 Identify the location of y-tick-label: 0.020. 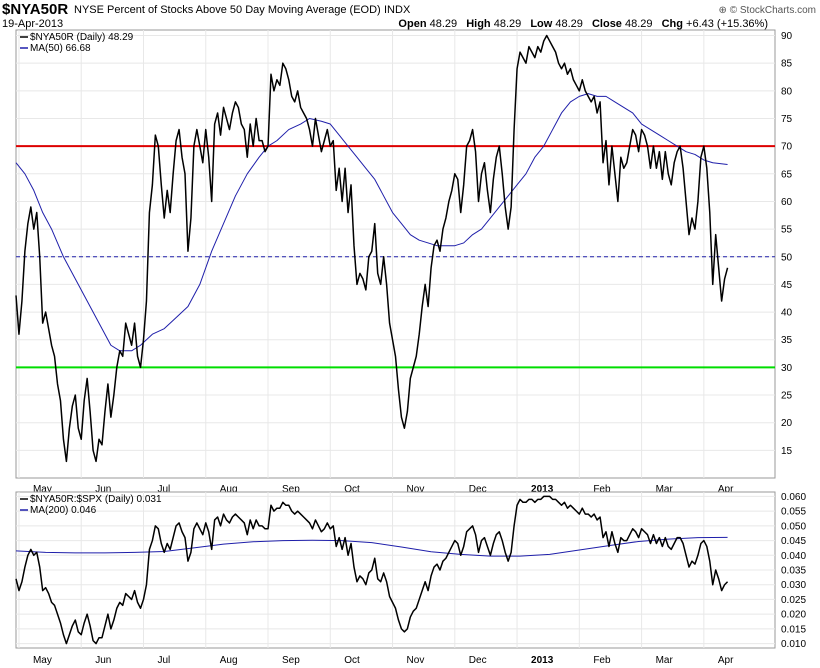
(793, 615).